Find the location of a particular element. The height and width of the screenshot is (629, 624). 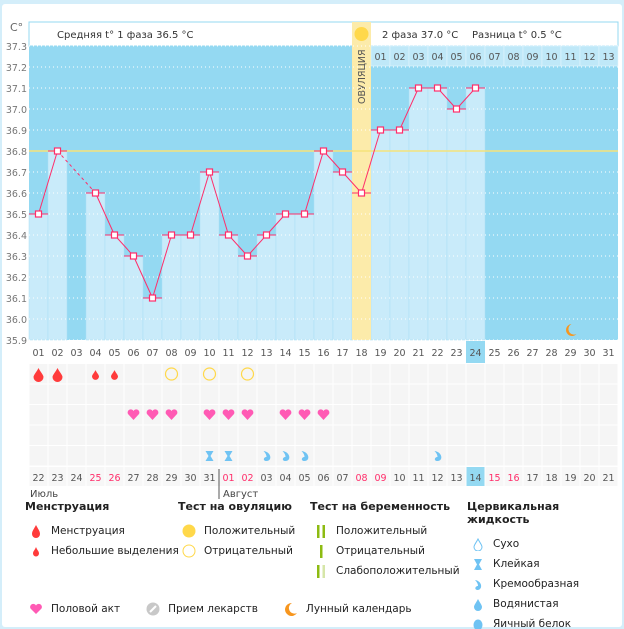

small-drop-icon is located at coordinates (36, 551).